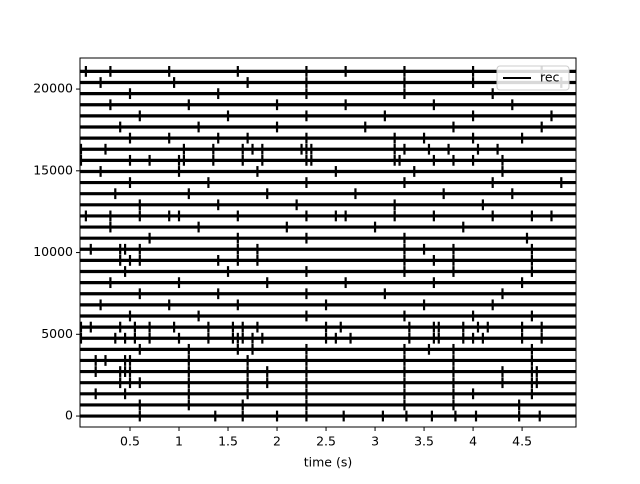  I want to click on x-tick-label: 4.5, so click(522, 441).